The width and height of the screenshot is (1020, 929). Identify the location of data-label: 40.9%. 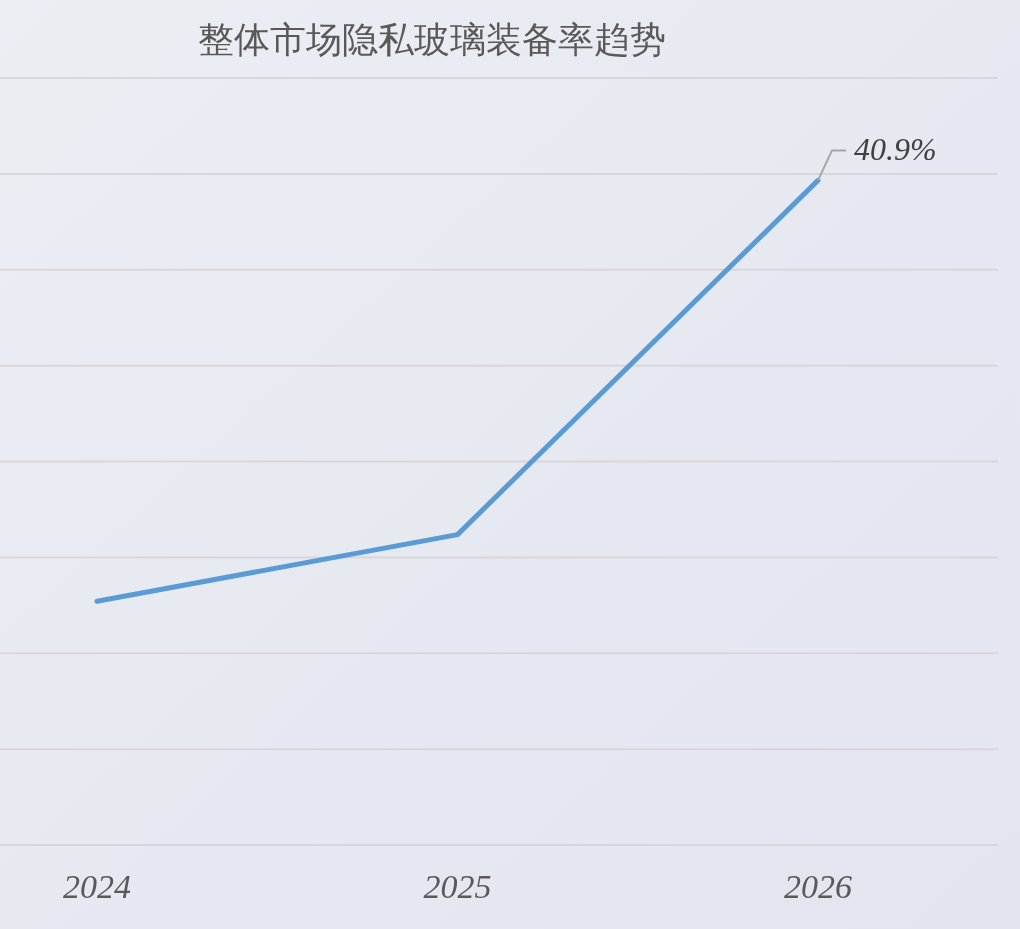
(895, 149).